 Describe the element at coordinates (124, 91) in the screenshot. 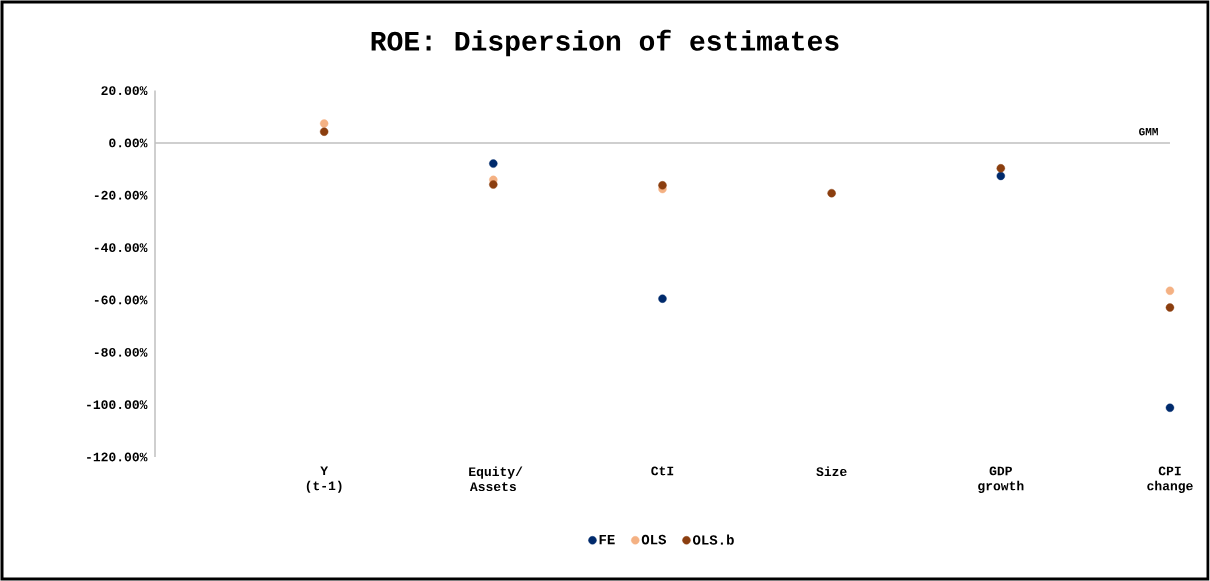

I see `y-tick-label: 20.00%` at that location.